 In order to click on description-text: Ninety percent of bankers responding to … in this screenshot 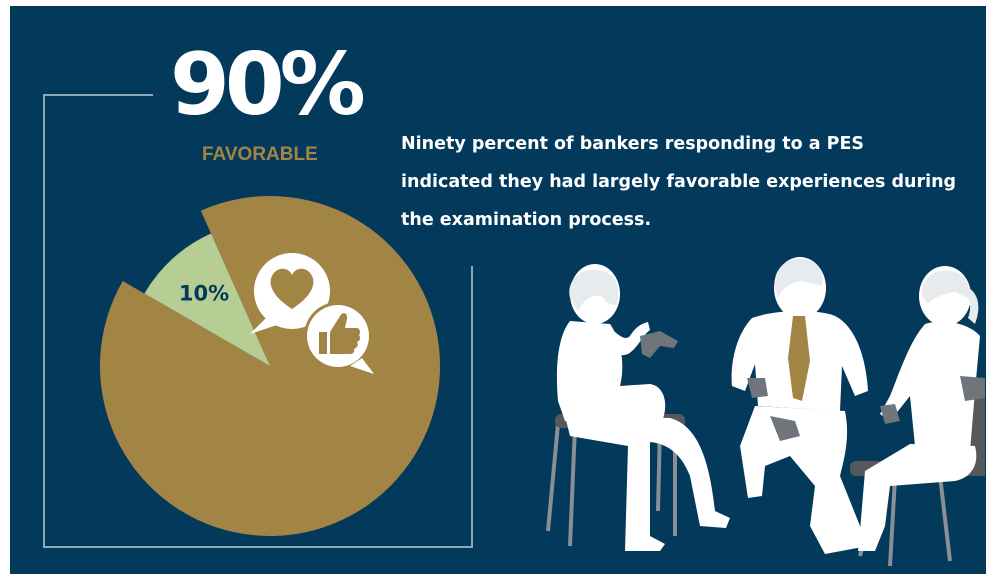, I will do `click(679, 182)`.